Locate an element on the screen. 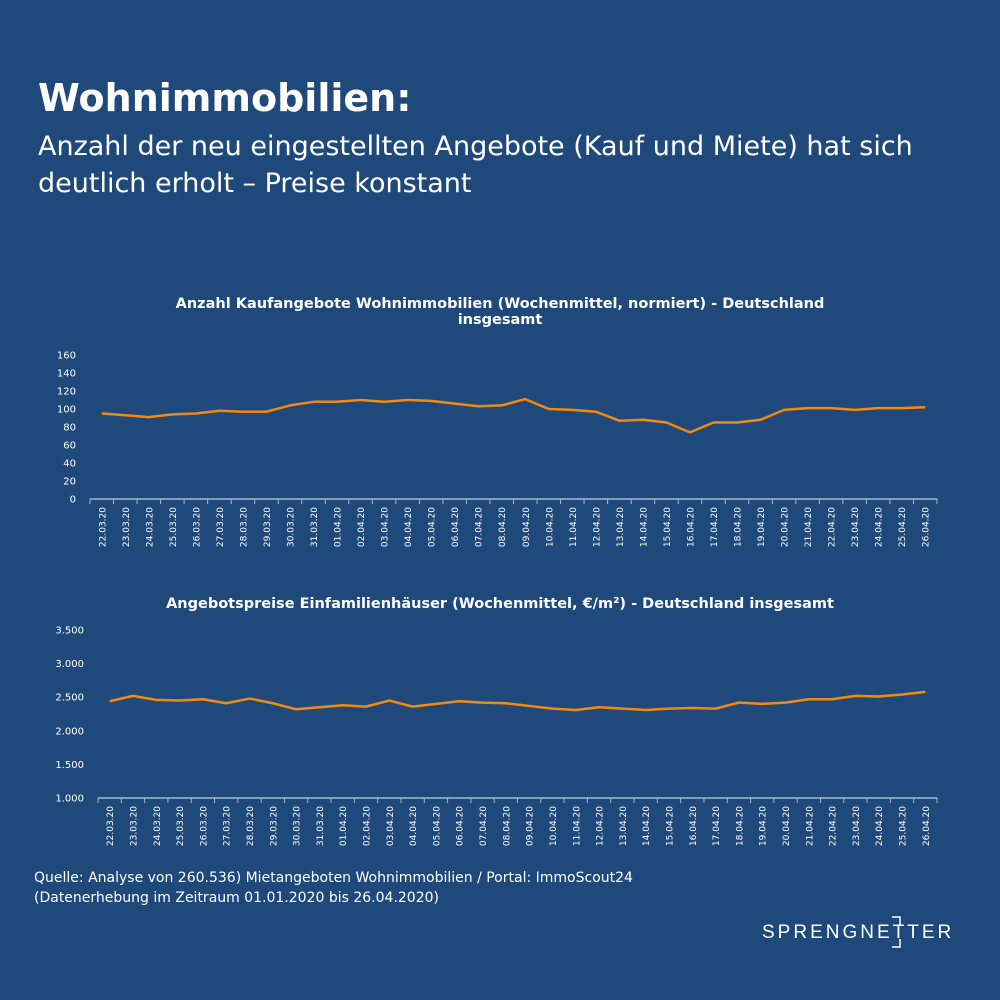  chart1-ytick: 120 is located at coordinates (66, 392).